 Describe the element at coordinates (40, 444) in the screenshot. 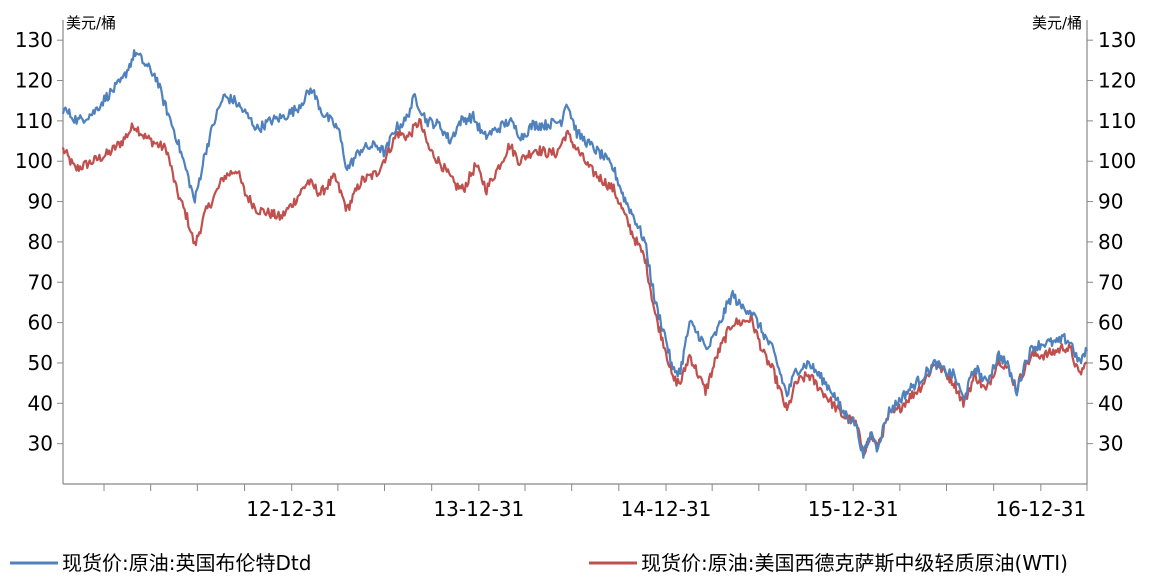

I see `y-tick-label-left: 30` at that location.